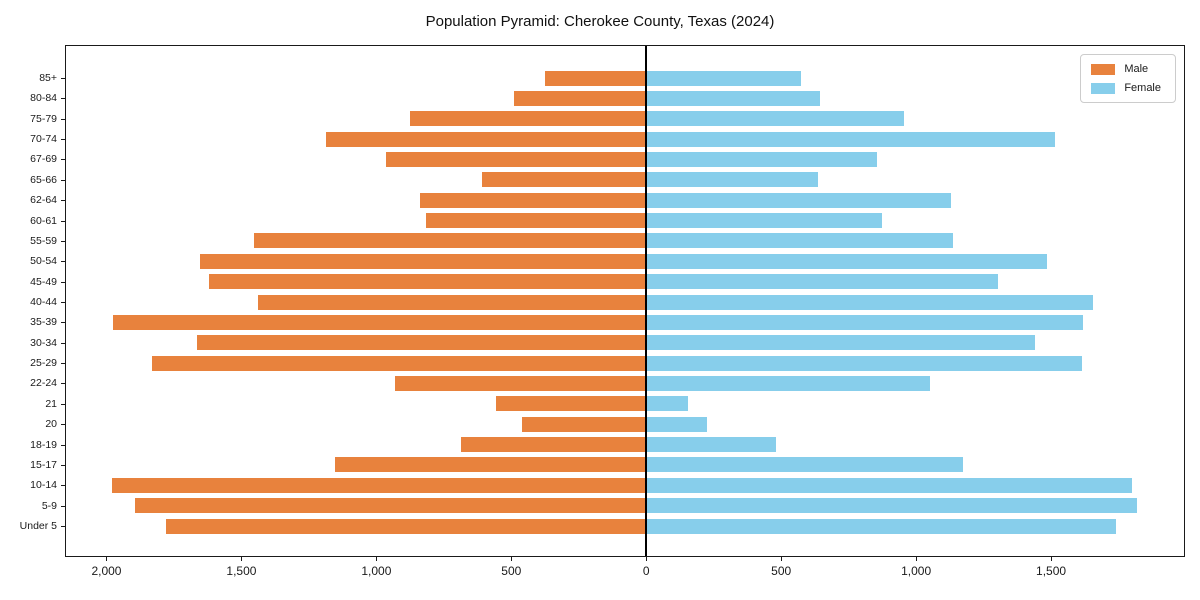 The height and width of the screenshot is (600, 1200). What do you see at coordinates (43, 342) in the screenshot?
I see `y-axis-label: 30-34` at bounding box center [43, 342].